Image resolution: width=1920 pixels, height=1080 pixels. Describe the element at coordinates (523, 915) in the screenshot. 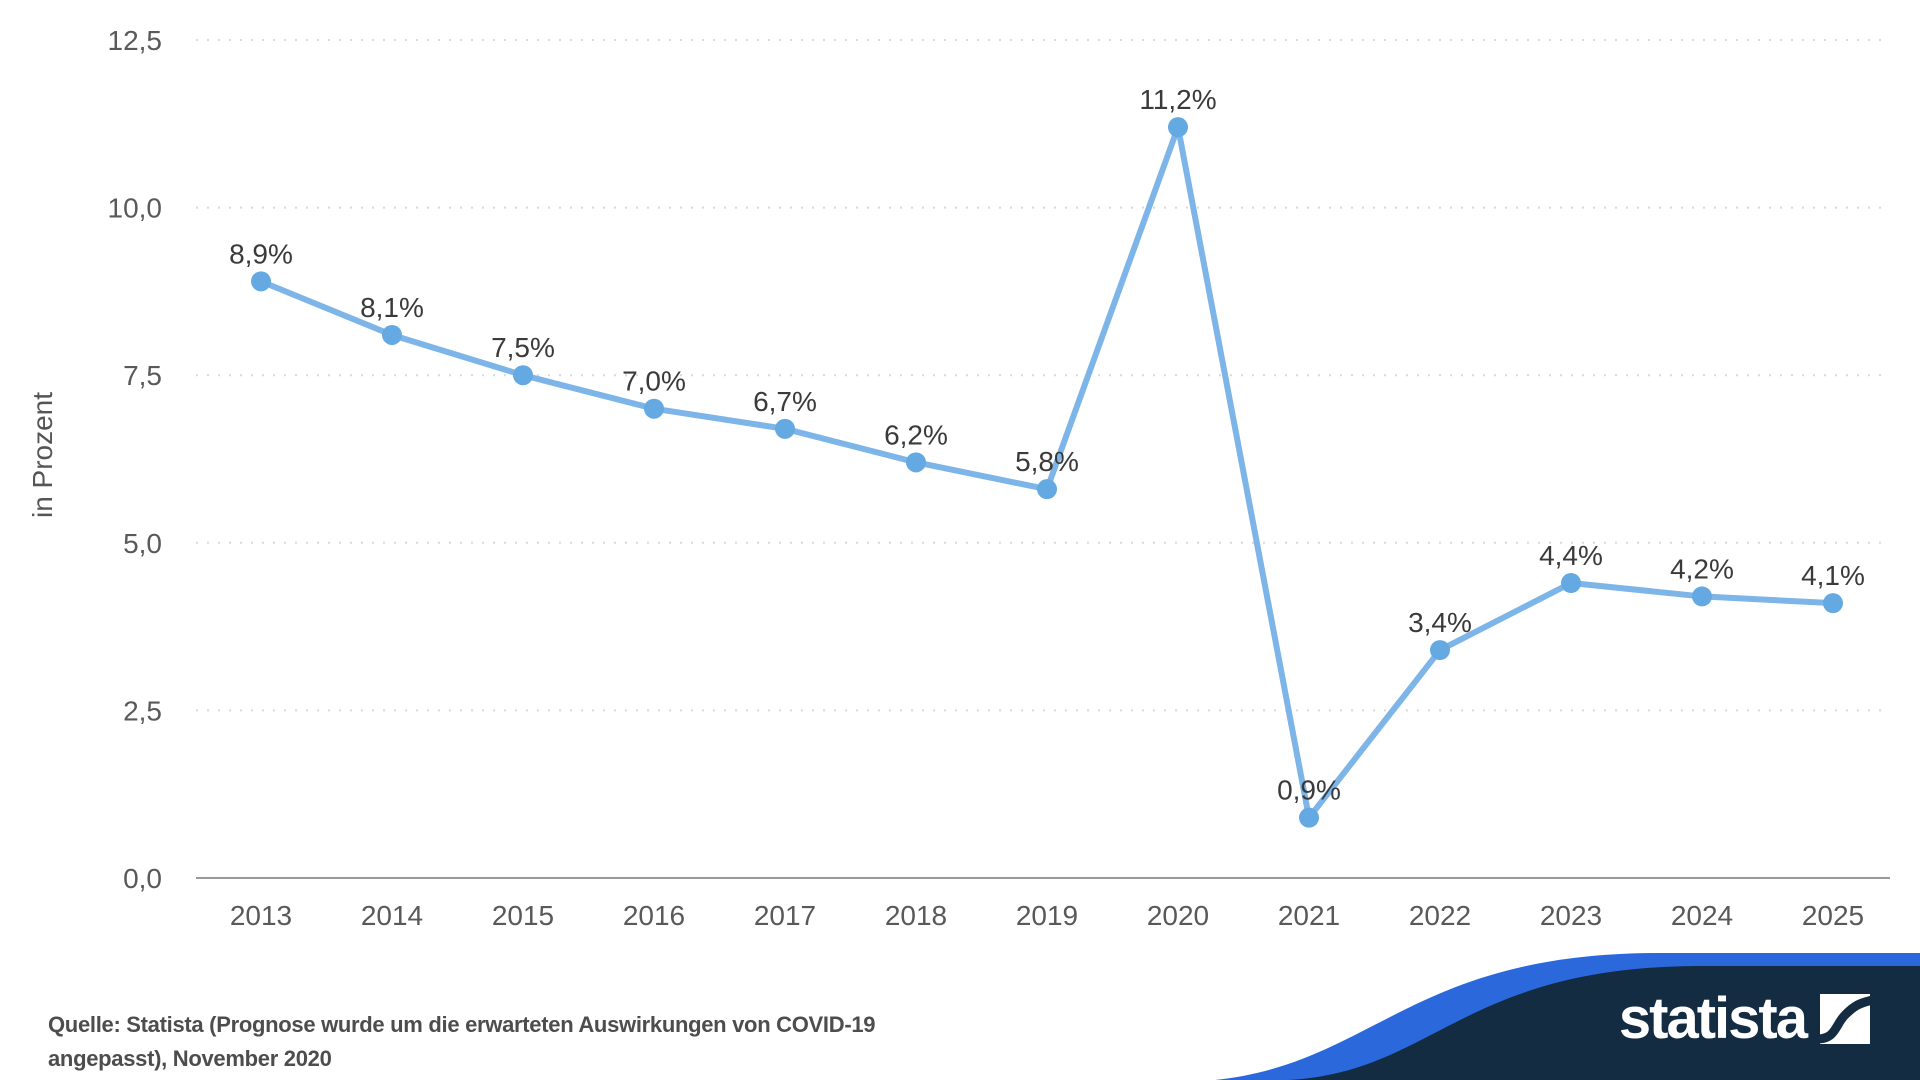

I see `x-tick-label-2015: 2015` at that location.